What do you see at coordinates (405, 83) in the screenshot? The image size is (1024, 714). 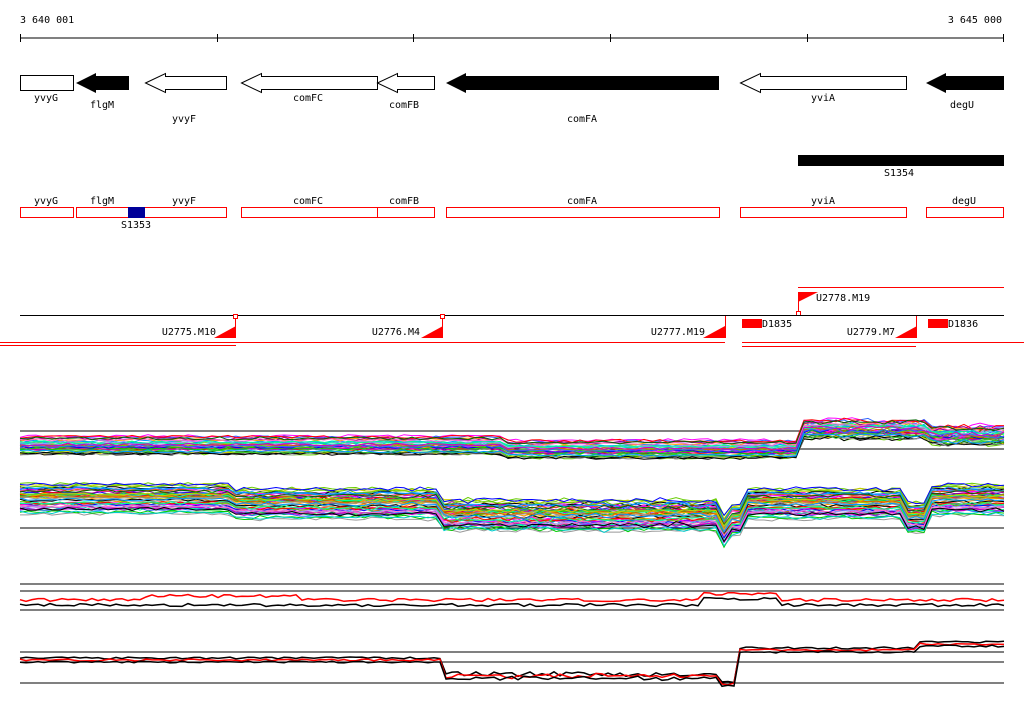 I see `gene-arrow-comFB` at bounding box center [405, 83].